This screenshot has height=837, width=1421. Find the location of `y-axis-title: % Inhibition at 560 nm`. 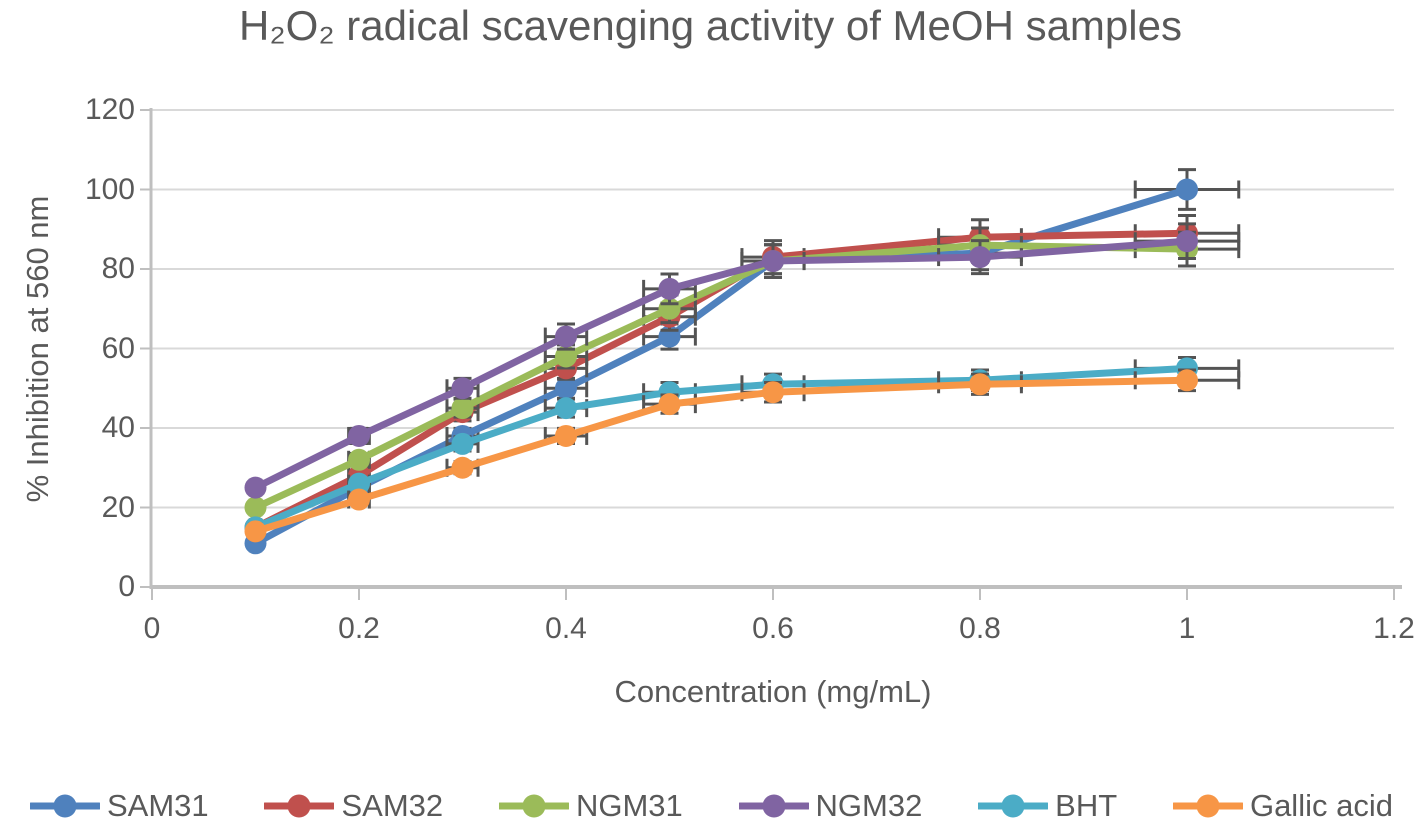

y-axis-title: % Inhibition at 560 nm is located at coordinates (37, 349).